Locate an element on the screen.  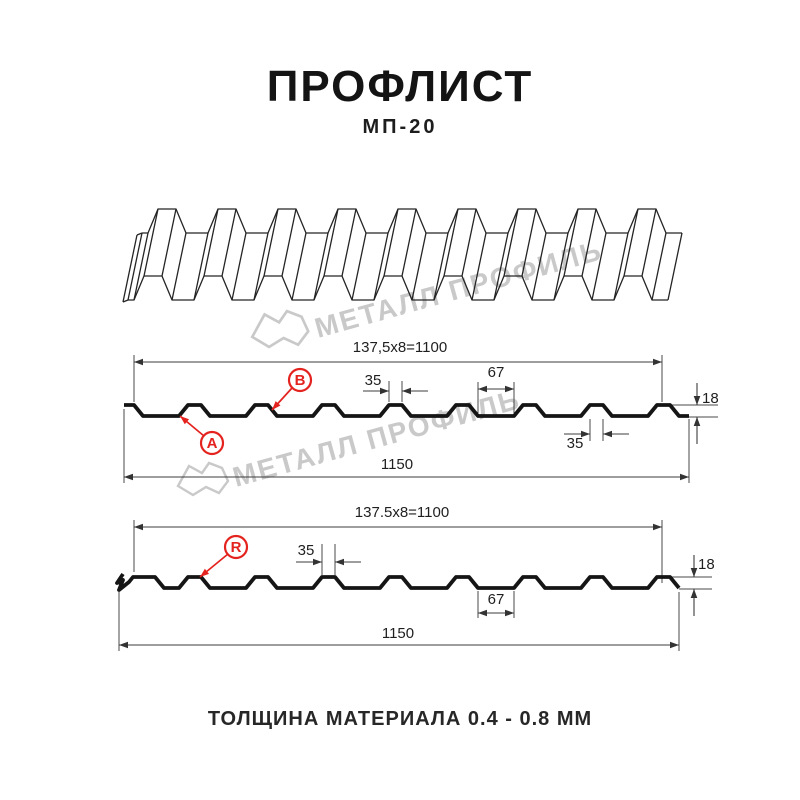
material-thickness-note: ТОЛЩИНА МАТЕРИАЛА 0.4 - 0.8 ММ is located at coordinates (400, 719).